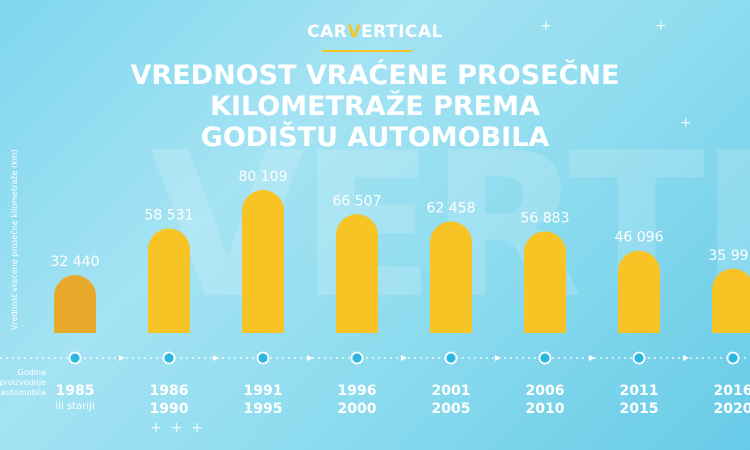 Image resolution: width=750 pixels, height=450 pixels. What do you see at coordinates (263, 177) in the screenshot?
I see `bar-value-label: 80 109` at bounding box center [263, 177].